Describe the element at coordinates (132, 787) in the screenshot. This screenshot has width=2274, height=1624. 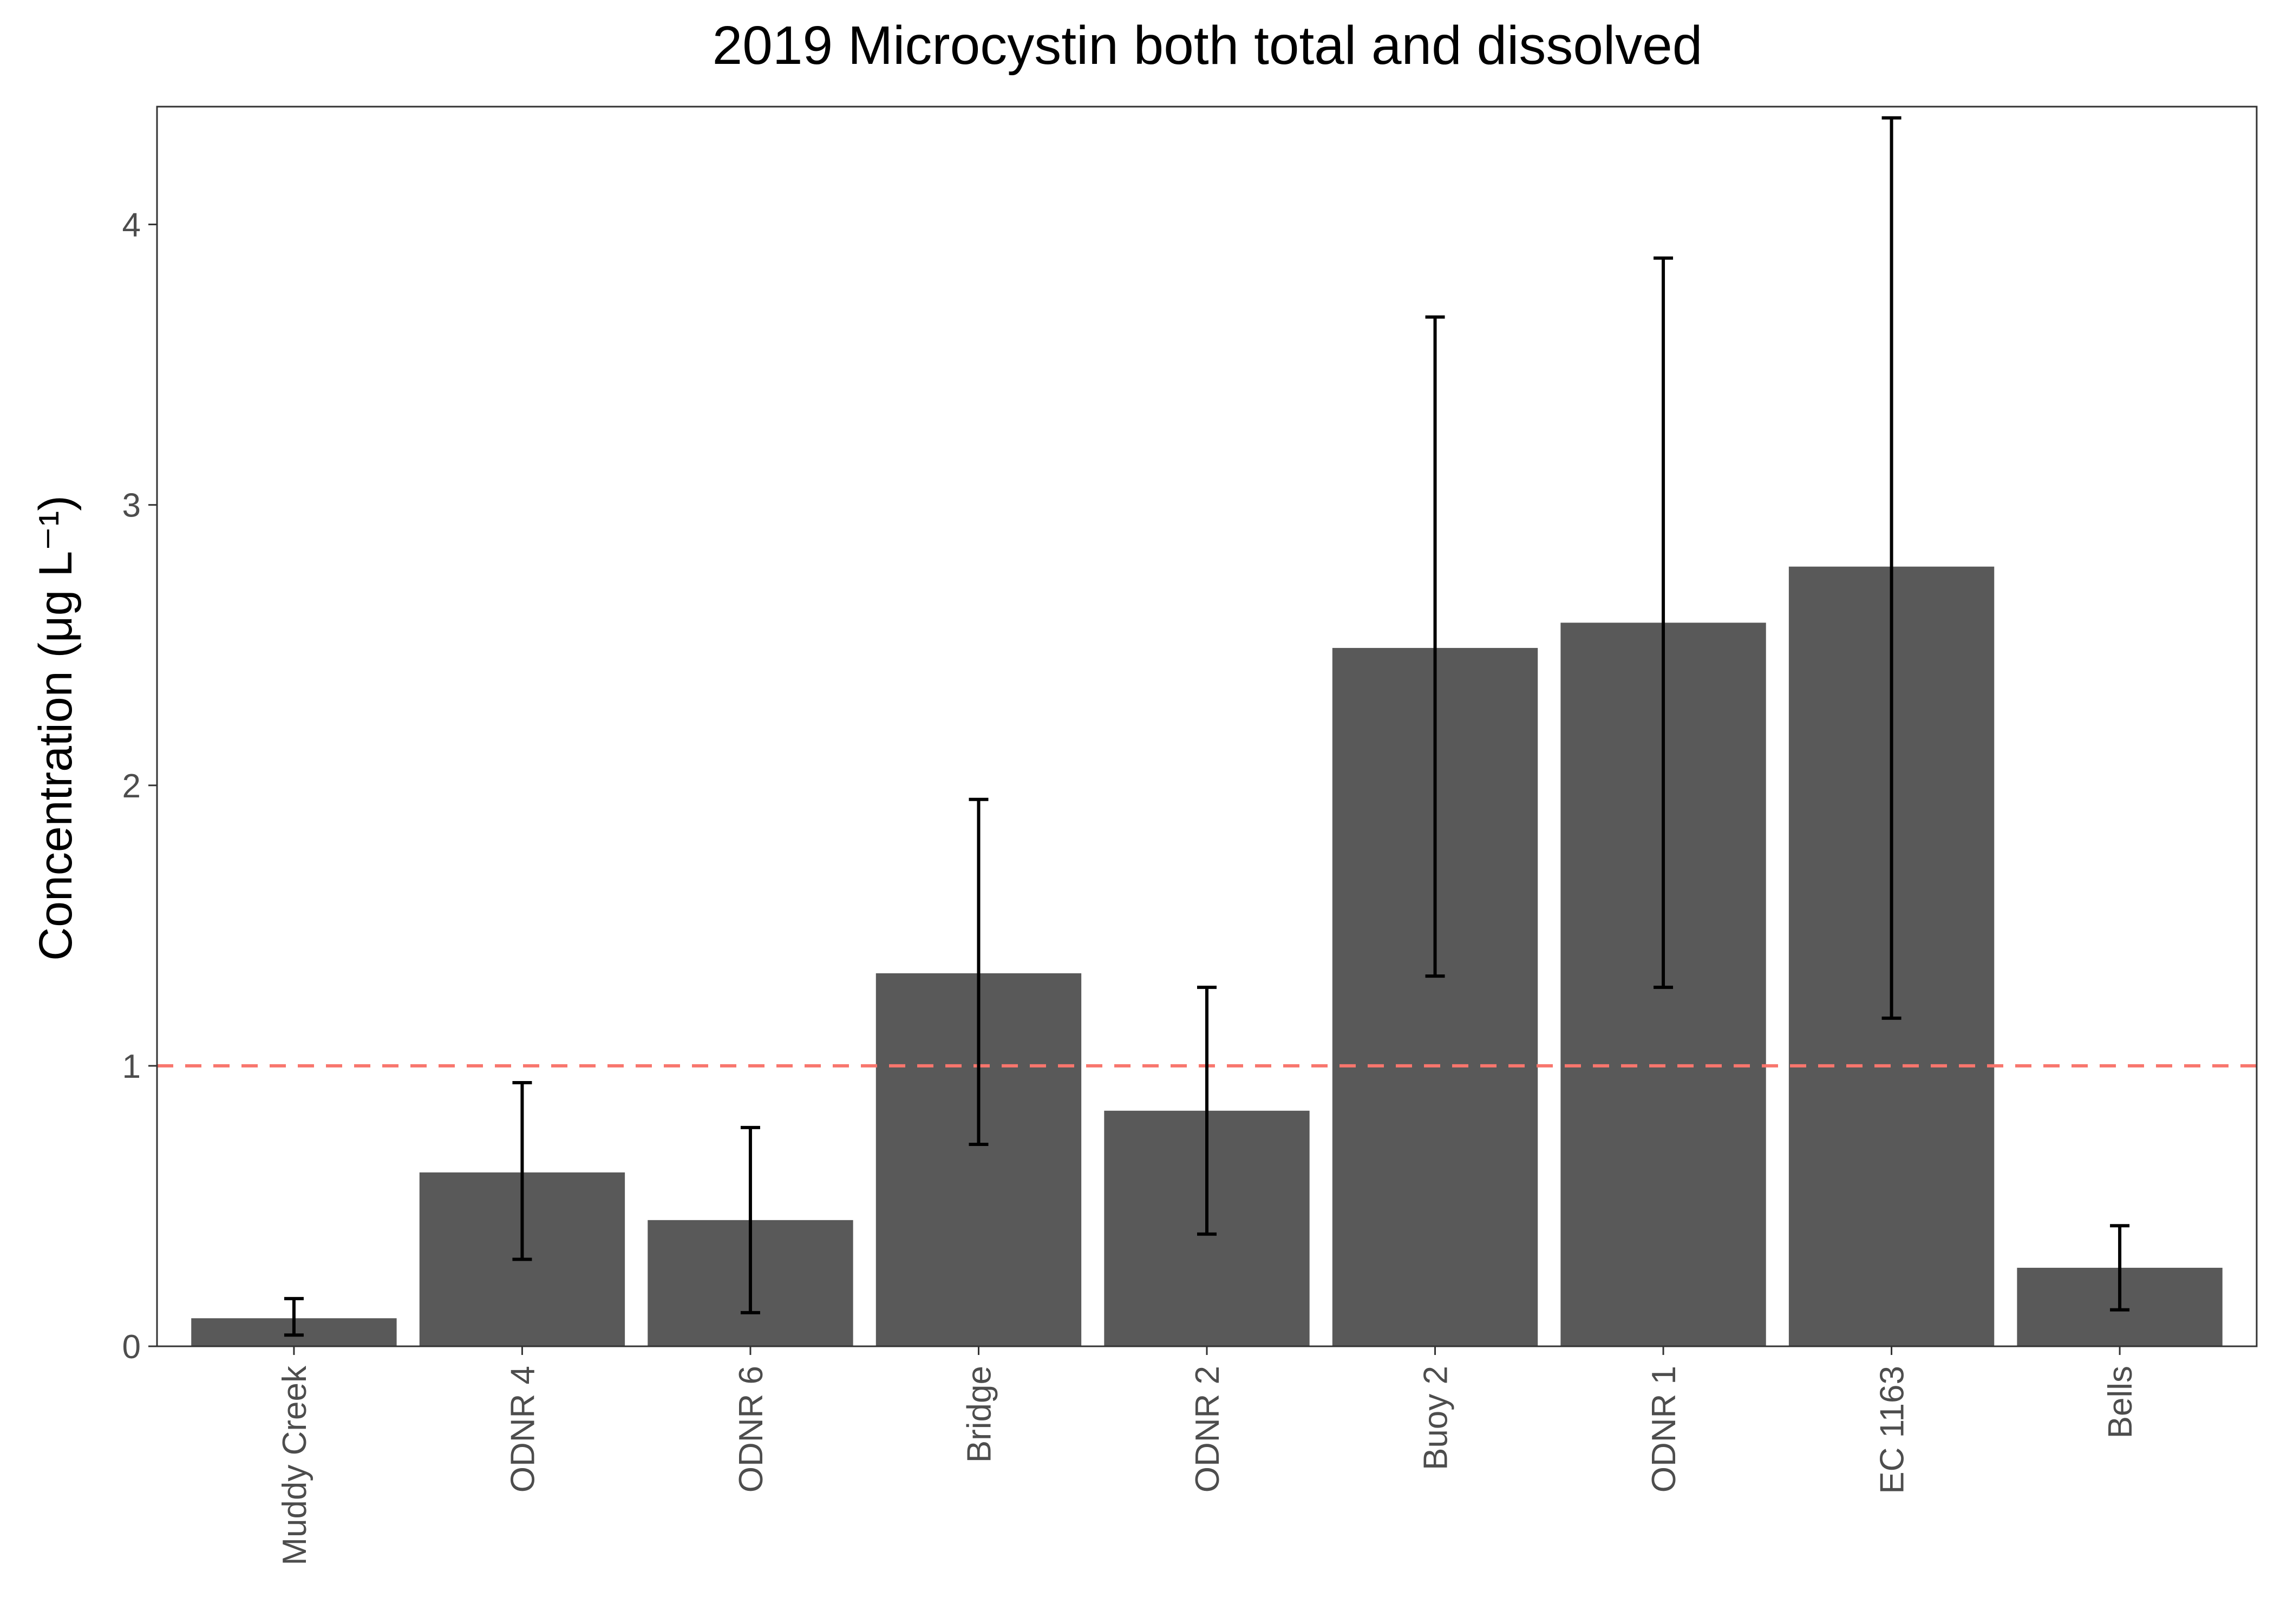
I see `y-tick-label: 2` at that location.